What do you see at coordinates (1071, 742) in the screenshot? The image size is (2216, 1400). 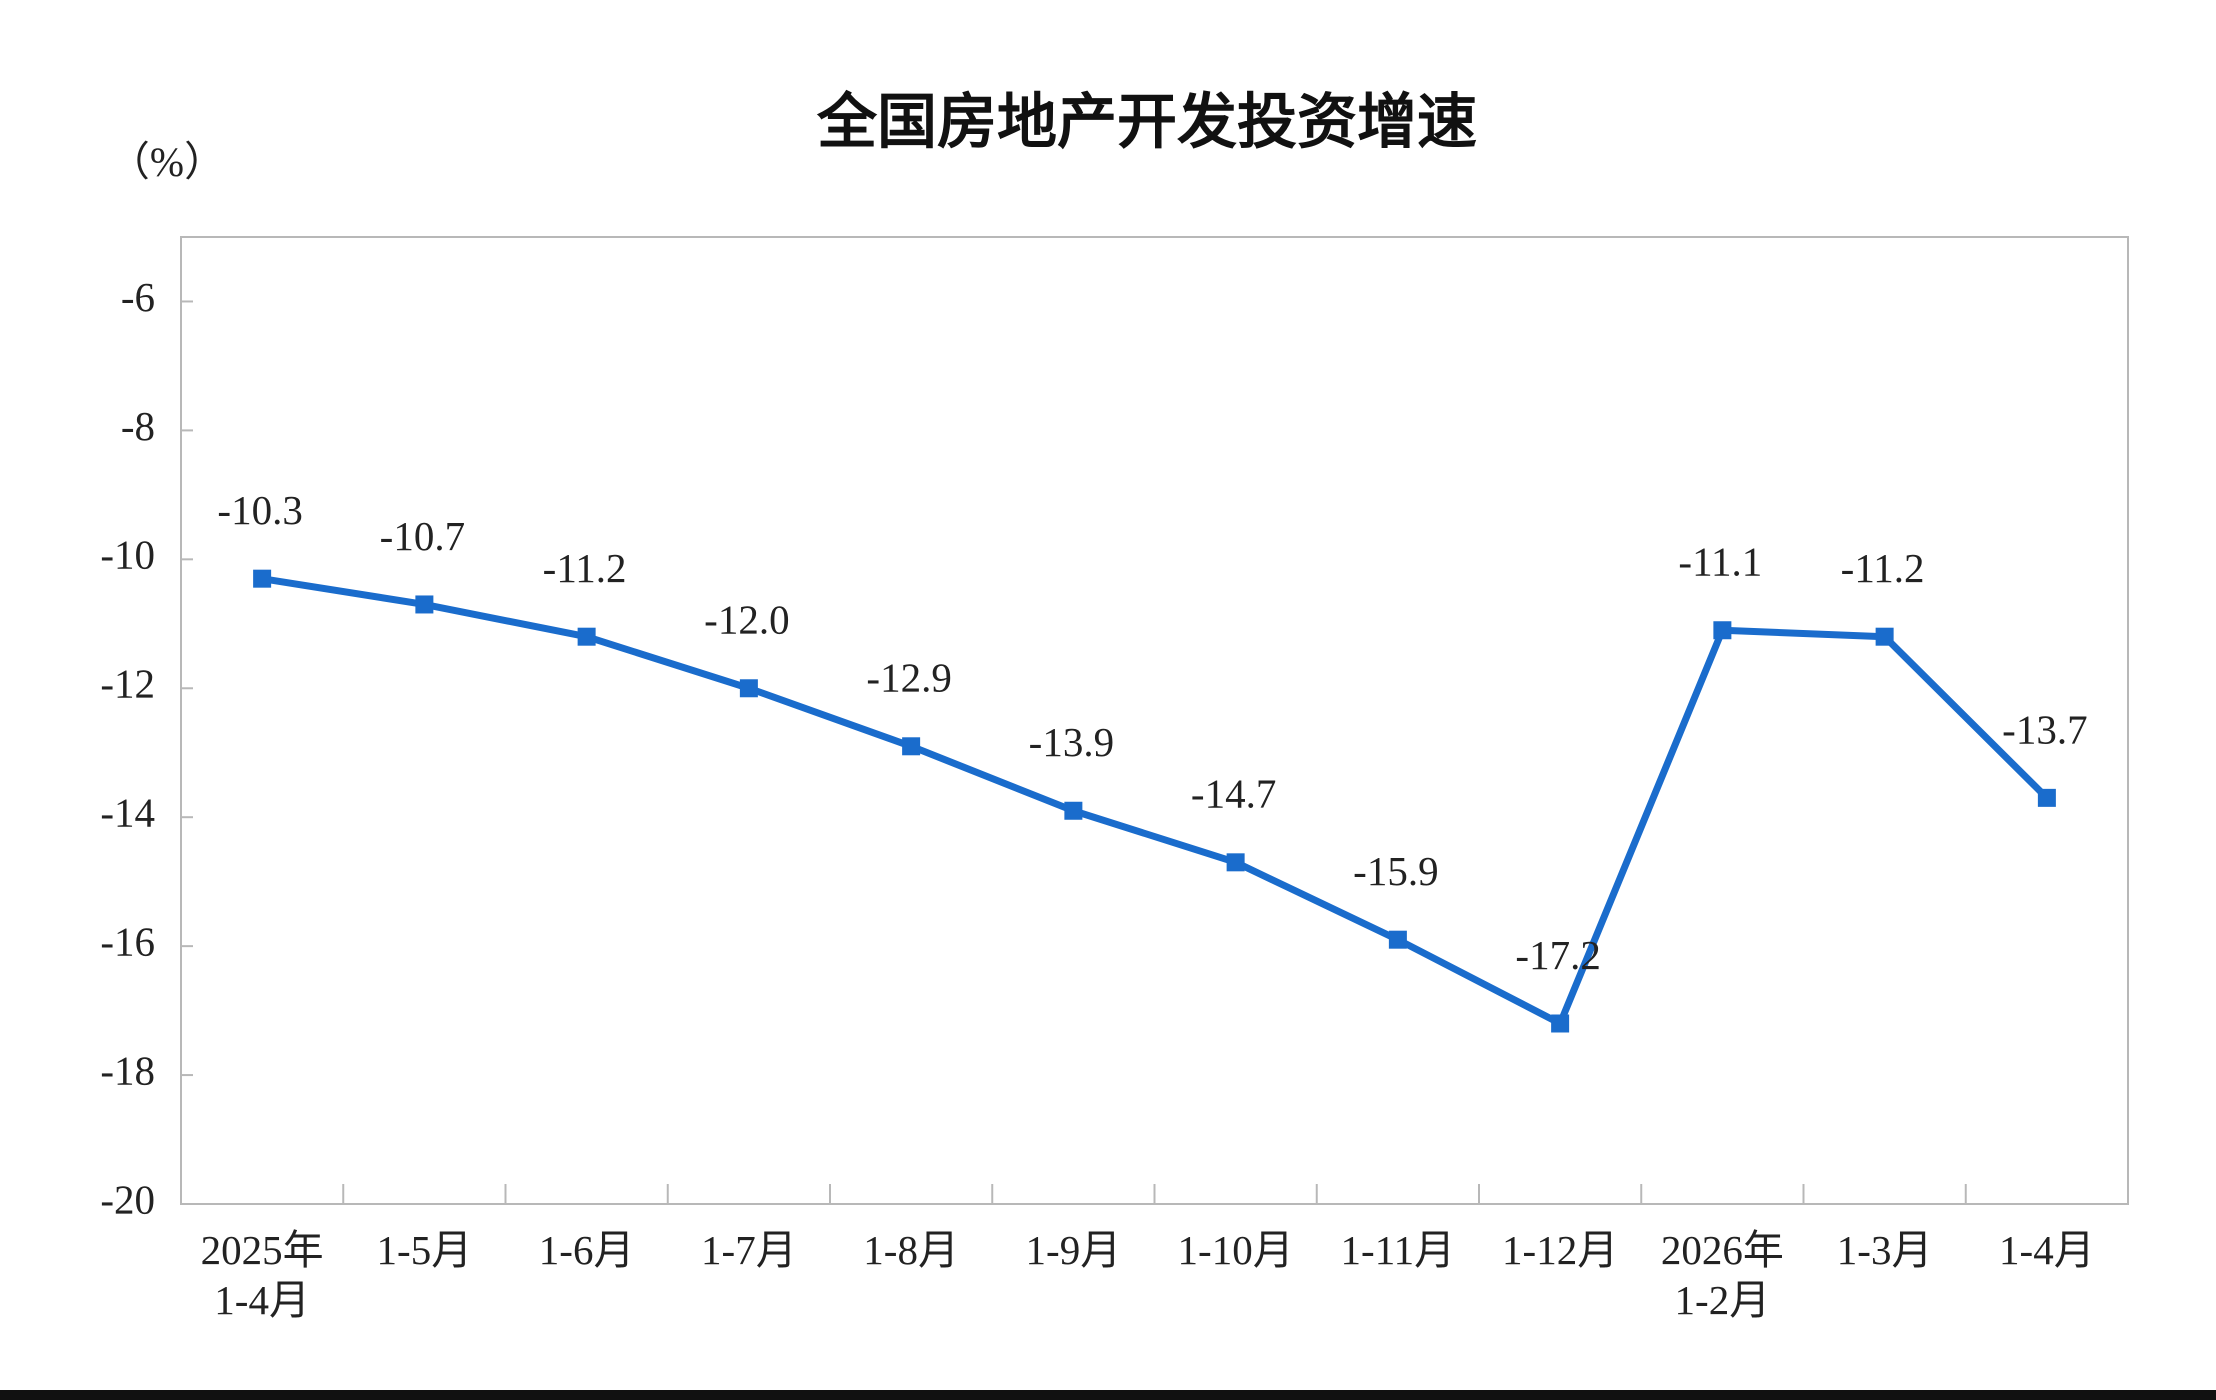 I see `data-label: -13.9` at bounding box center [1071, 742].